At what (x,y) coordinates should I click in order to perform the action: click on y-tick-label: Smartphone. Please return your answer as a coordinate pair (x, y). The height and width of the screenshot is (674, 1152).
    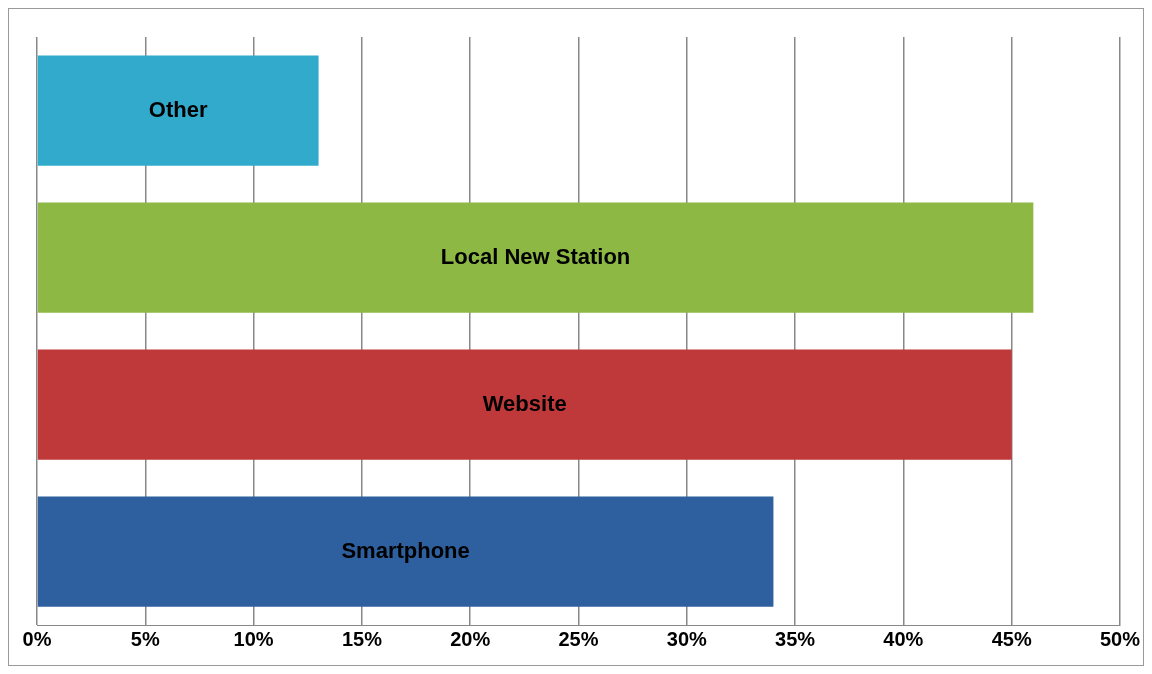
    Looking at the image, I should click on (405, 550).